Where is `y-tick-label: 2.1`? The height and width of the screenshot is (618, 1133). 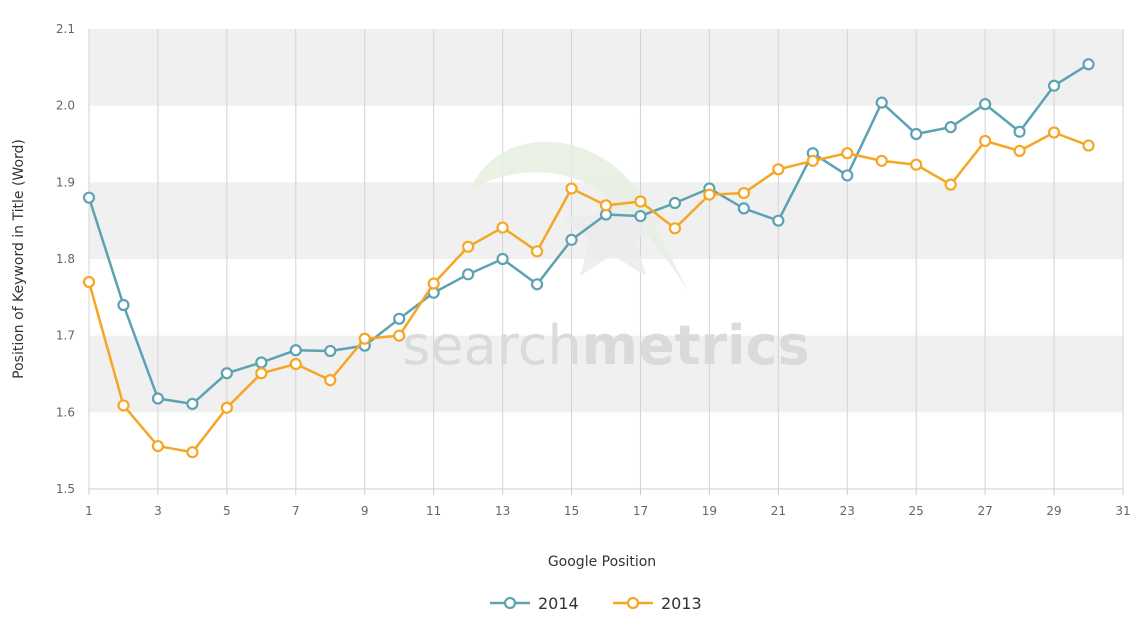 y-tick-label: 2.1 is located at coordinates (65, 29).